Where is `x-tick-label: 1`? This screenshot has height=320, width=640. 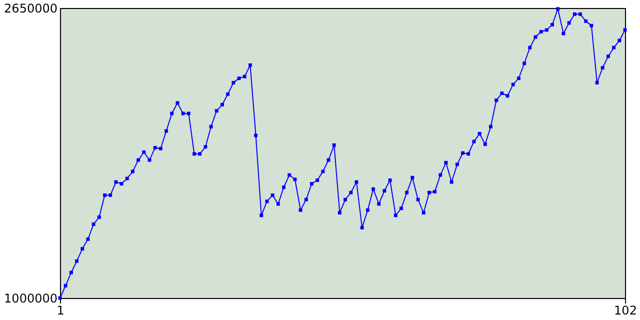
x-tick-label: 1 is located at coordinates (60, 311).